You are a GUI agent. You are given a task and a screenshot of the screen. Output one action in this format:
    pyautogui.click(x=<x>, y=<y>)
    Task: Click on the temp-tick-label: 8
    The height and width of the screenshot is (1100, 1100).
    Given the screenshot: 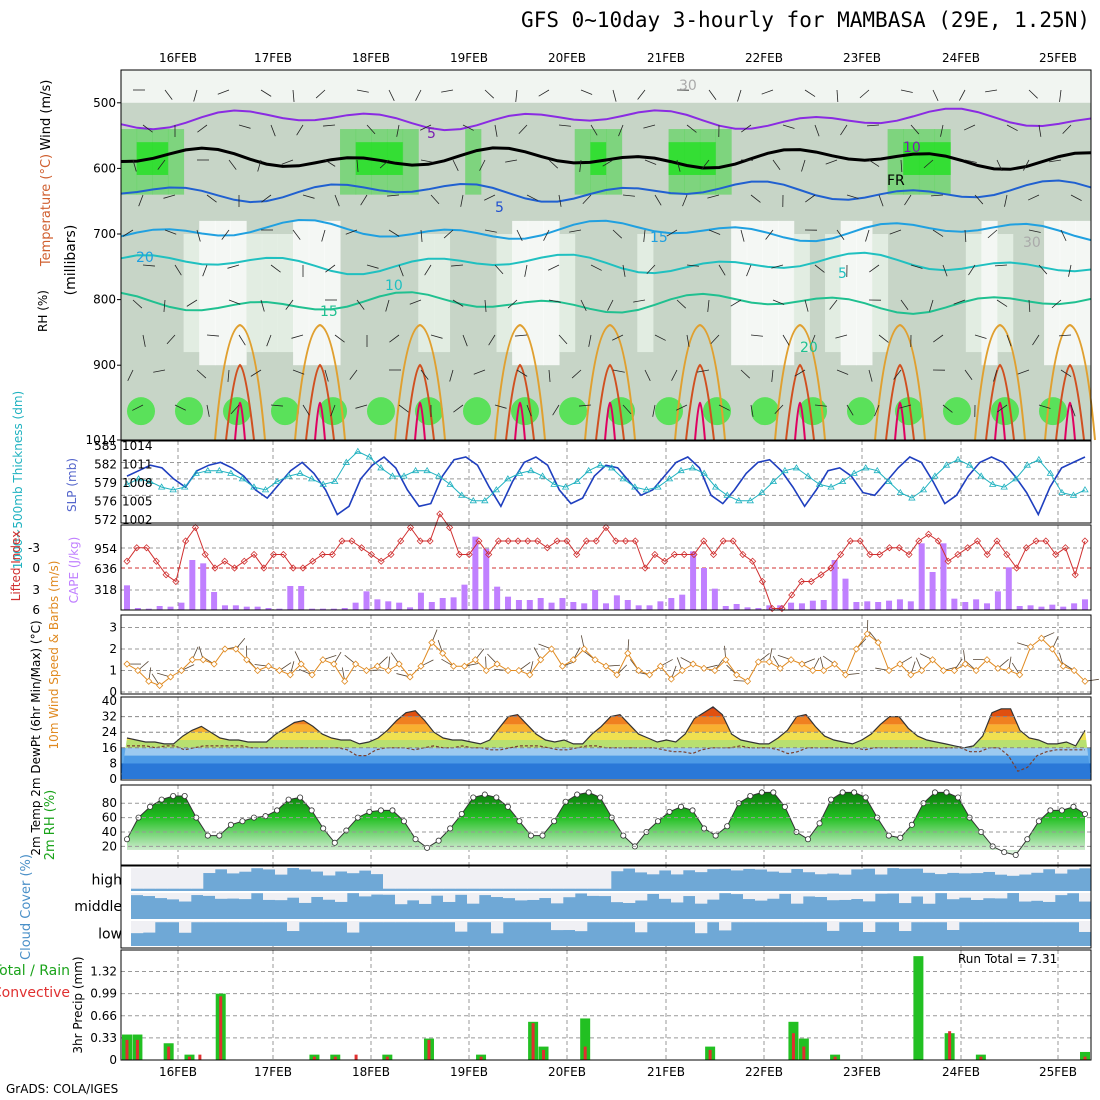 What is the action you would take?
    pyautogui.click(x=113, y=763)
    